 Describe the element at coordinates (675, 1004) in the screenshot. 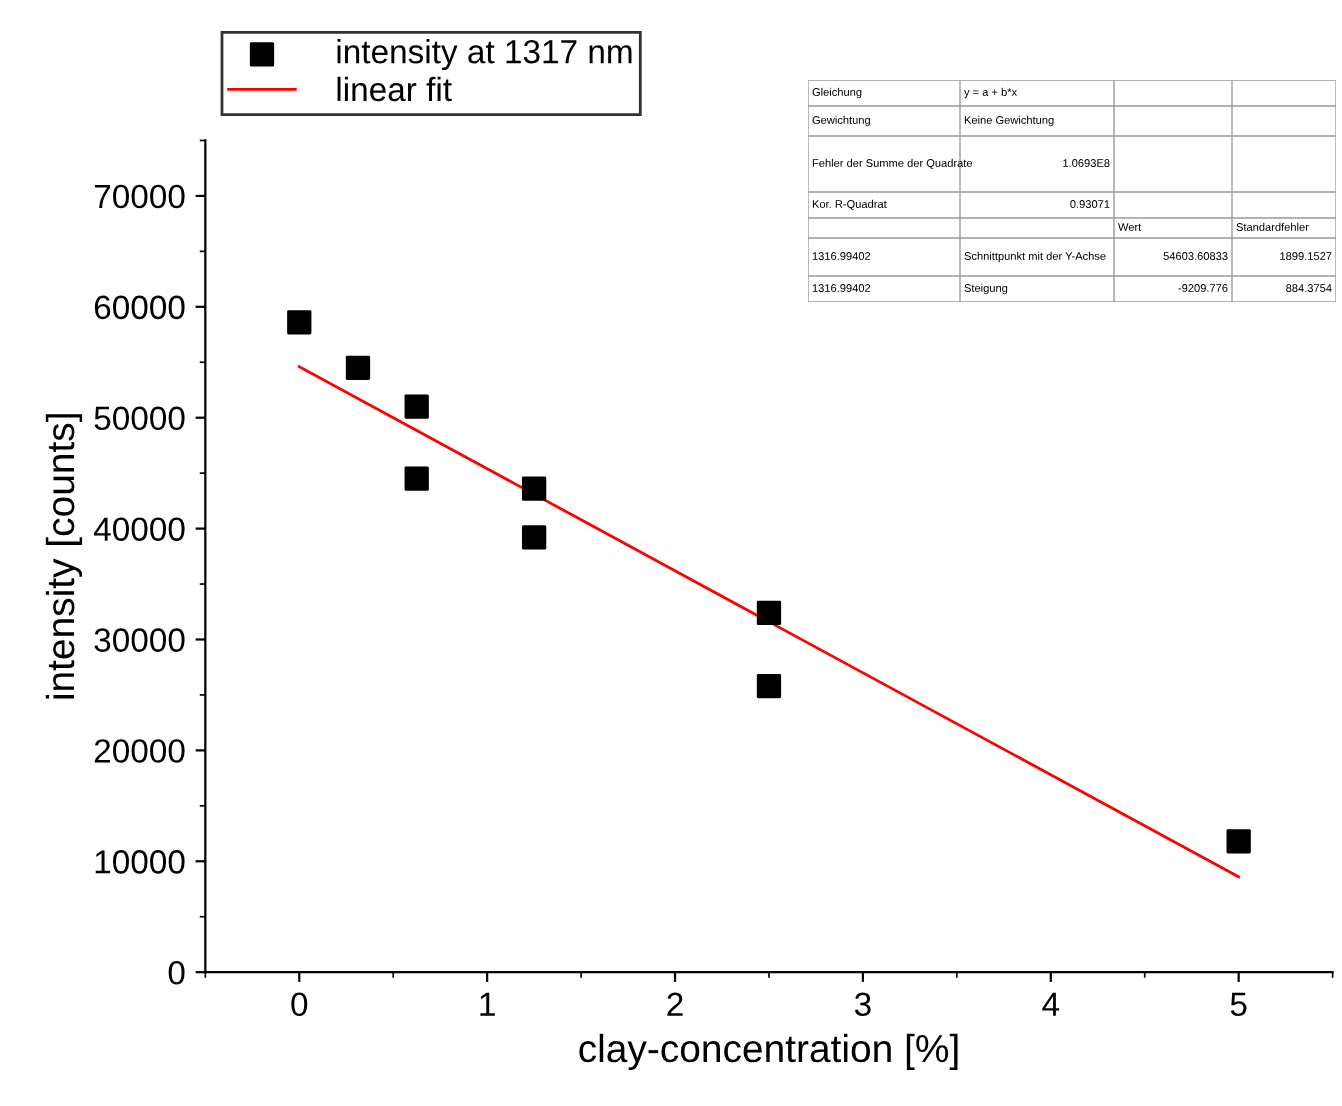

I see `x-tick-label: 2` at that location.